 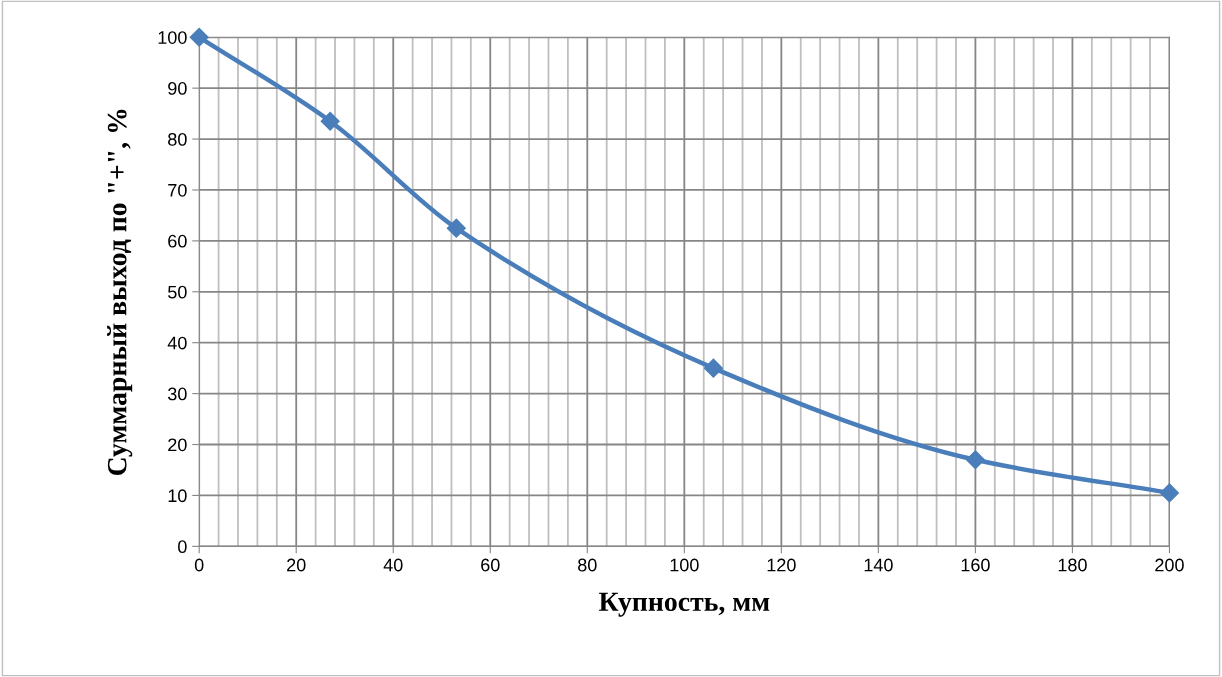 I want to click on x-tick-label: 200, so click(x=1169, y=565).